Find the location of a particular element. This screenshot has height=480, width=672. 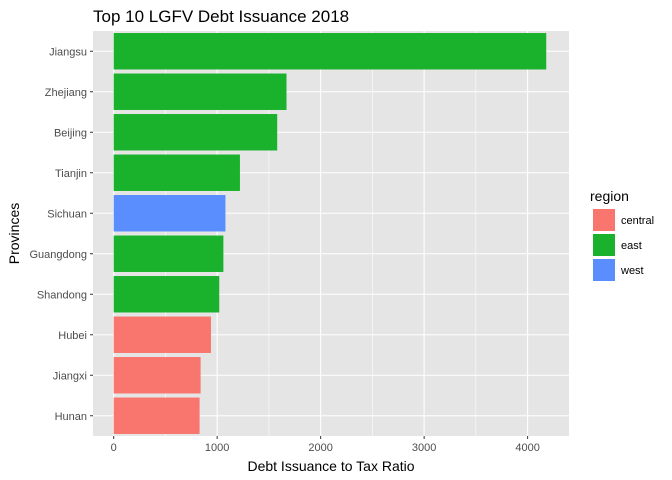

legend-key-west is located at coordinates (604, 270).